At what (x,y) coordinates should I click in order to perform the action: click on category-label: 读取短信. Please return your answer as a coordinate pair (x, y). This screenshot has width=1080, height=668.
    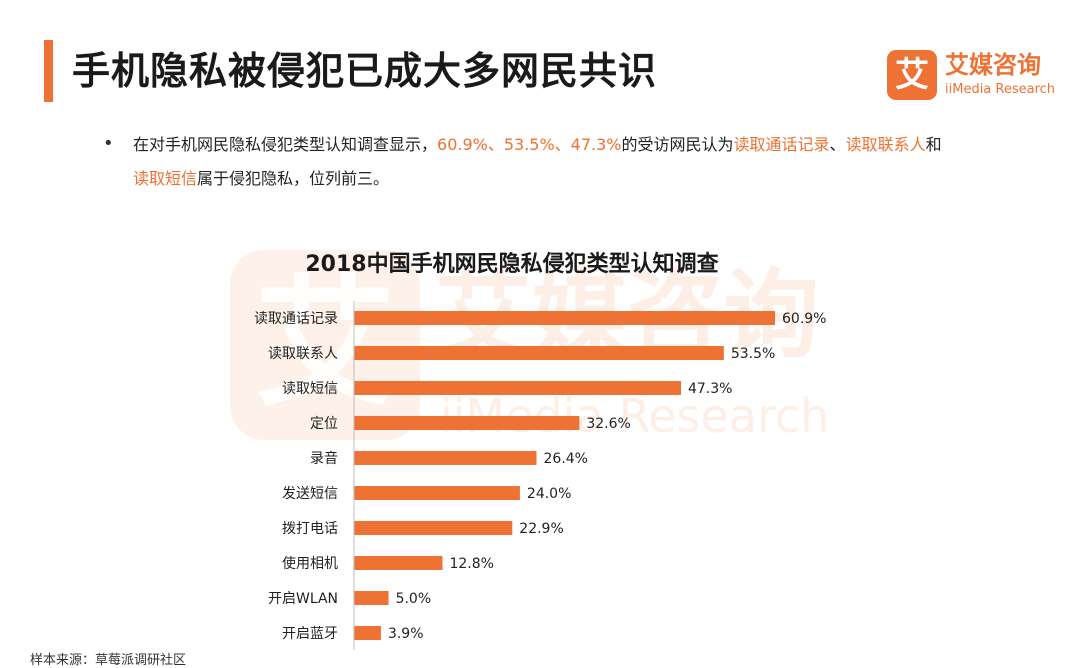
    Looking at the image, I should click on (310, 388).